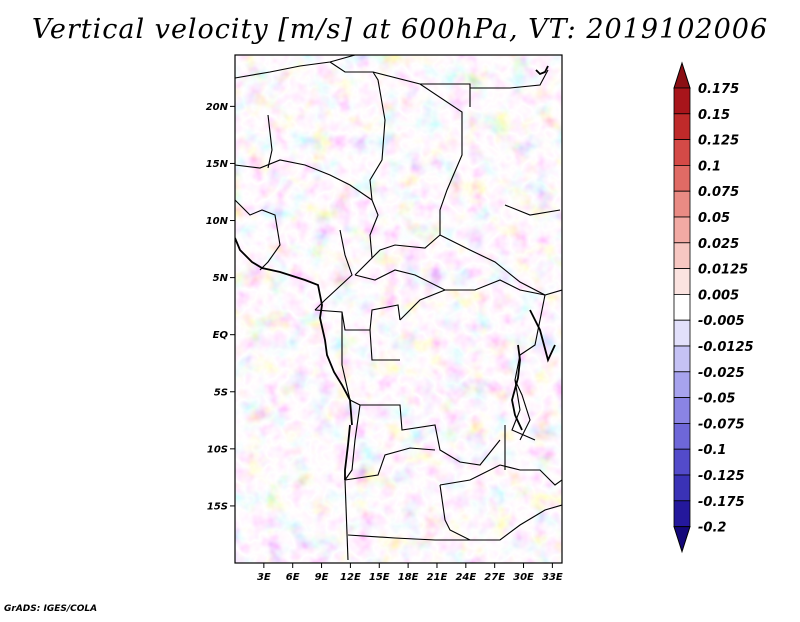  What do you see at coordinates (712, 450) in the screenshot?
I see `colorbar-label: -0.1` at bounding box center [712, 450].